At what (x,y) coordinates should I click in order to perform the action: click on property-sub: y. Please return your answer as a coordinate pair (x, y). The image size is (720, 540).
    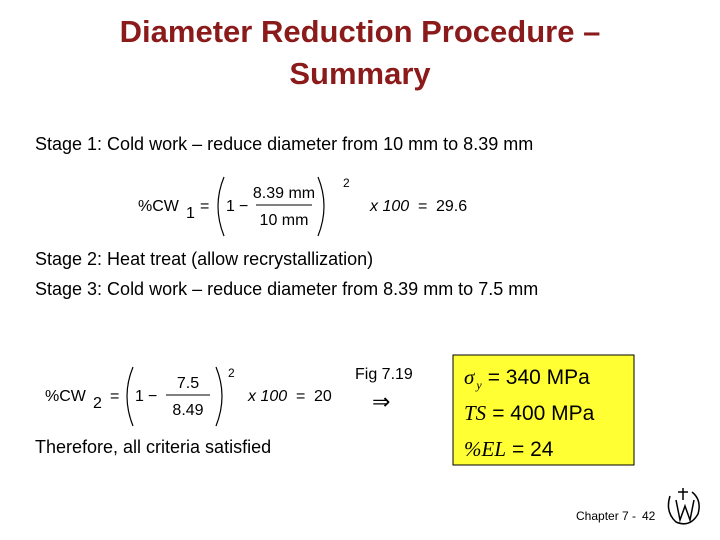
    Looking at the image, I should click on (478, 385).